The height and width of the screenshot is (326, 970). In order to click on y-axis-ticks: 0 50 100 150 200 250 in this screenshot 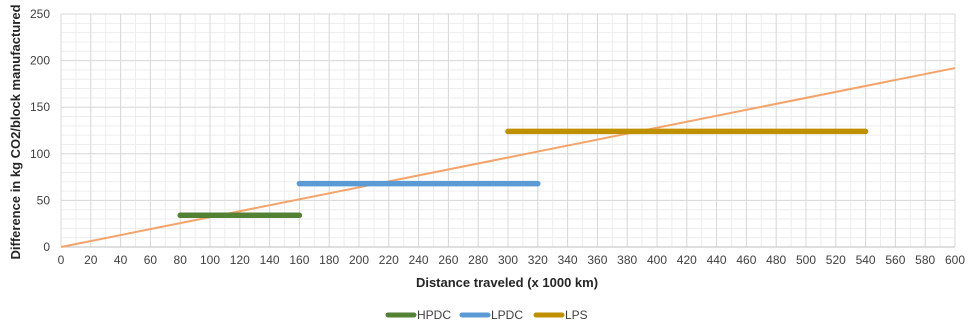, I will do `click(40, 130)`.